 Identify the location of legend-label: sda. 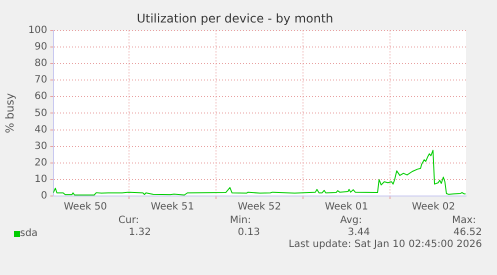
(29, 233).